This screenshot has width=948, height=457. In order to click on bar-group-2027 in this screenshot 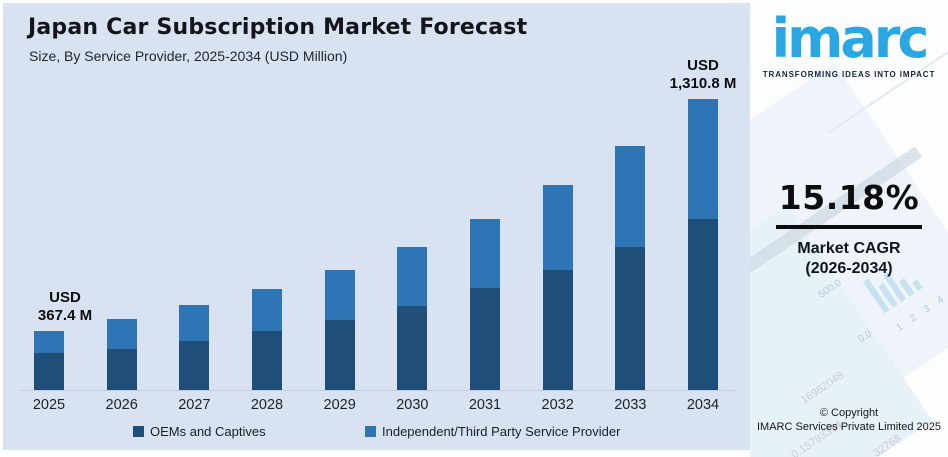, I will do `click(194, 347)`.